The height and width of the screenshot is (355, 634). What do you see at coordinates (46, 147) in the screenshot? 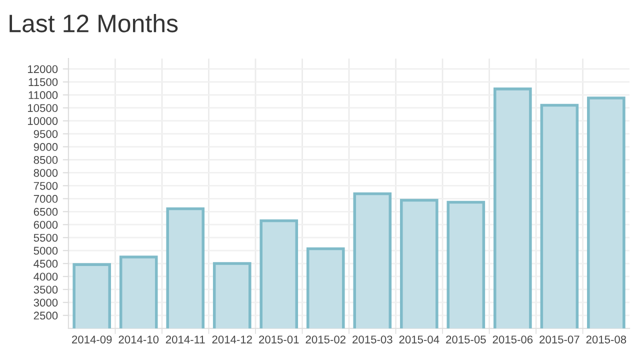
I see `y-tick-label: 9000` at bounding box center [46, 147].